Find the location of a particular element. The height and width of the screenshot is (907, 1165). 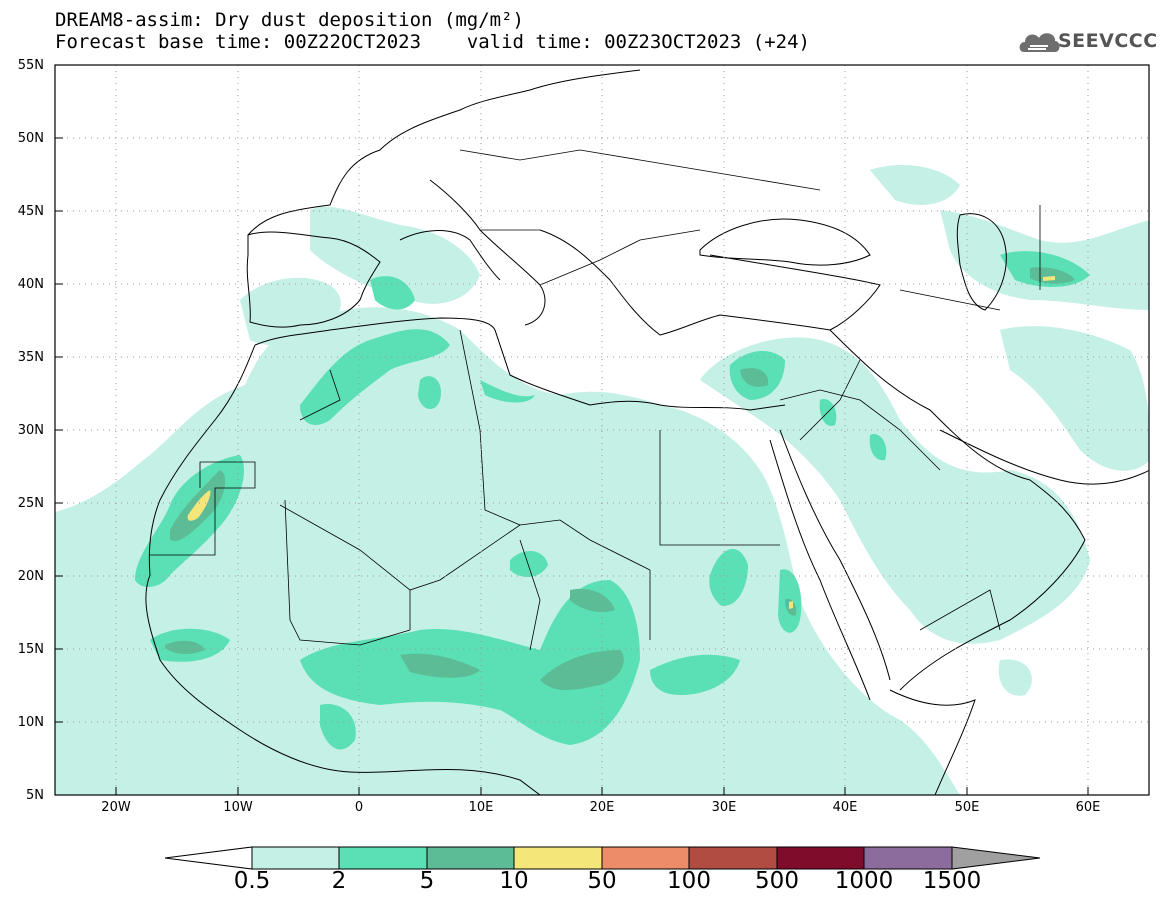

colorbar-label: 1500 is located at coordinates (952, 881).